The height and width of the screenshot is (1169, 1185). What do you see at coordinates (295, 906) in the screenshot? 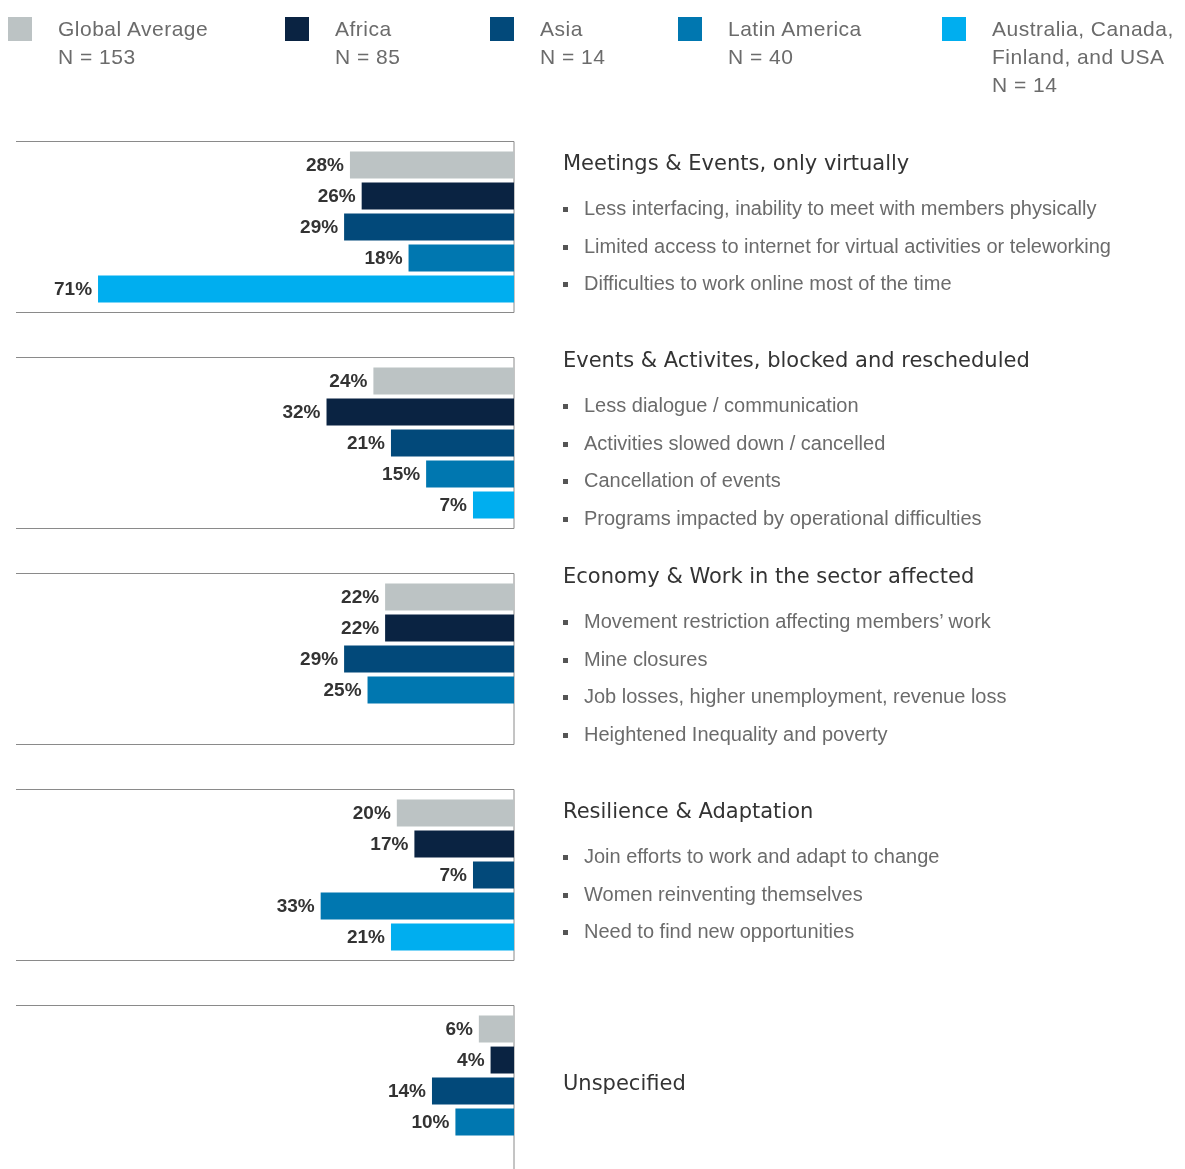
I see `data-label: 33%` at bounding box center [295, 906].